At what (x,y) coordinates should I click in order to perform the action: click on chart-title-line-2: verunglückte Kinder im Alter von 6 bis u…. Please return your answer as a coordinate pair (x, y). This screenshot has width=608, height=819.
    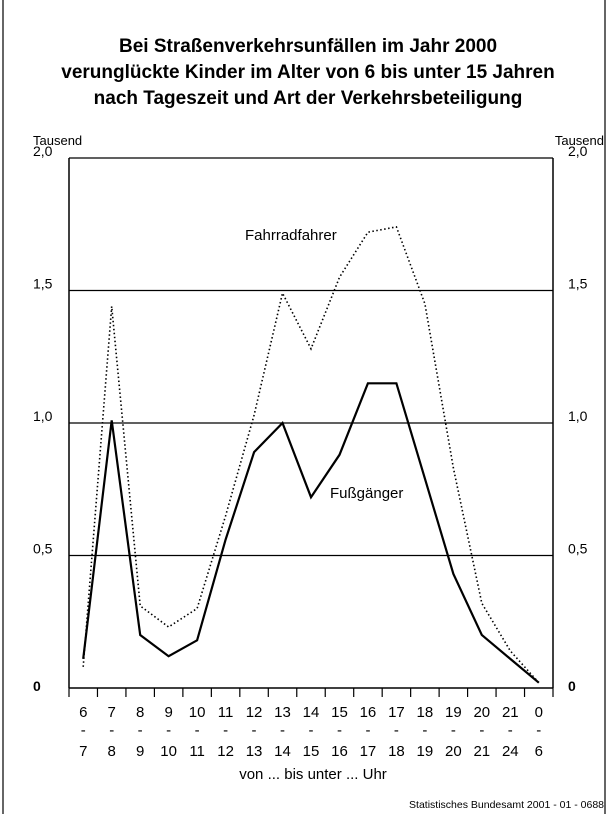
    Looking at the image, I should click on (307, 72).